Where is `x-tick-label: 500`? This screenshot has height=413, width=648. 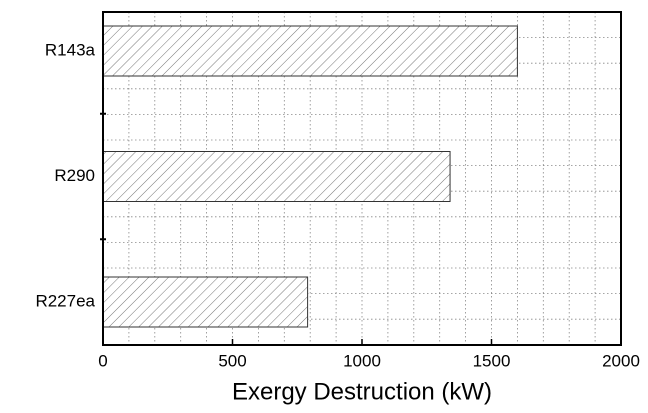
x-tick-label: 500 is located at coordinates (232, 360).